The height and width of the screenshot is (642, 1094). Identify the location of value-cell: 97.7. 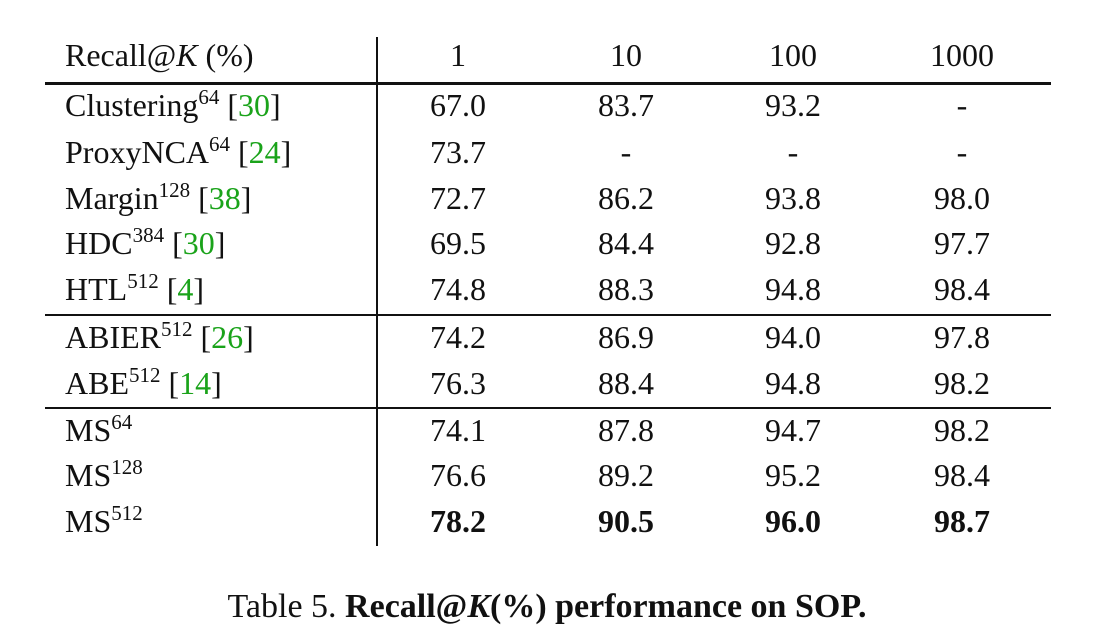
(962, 243).